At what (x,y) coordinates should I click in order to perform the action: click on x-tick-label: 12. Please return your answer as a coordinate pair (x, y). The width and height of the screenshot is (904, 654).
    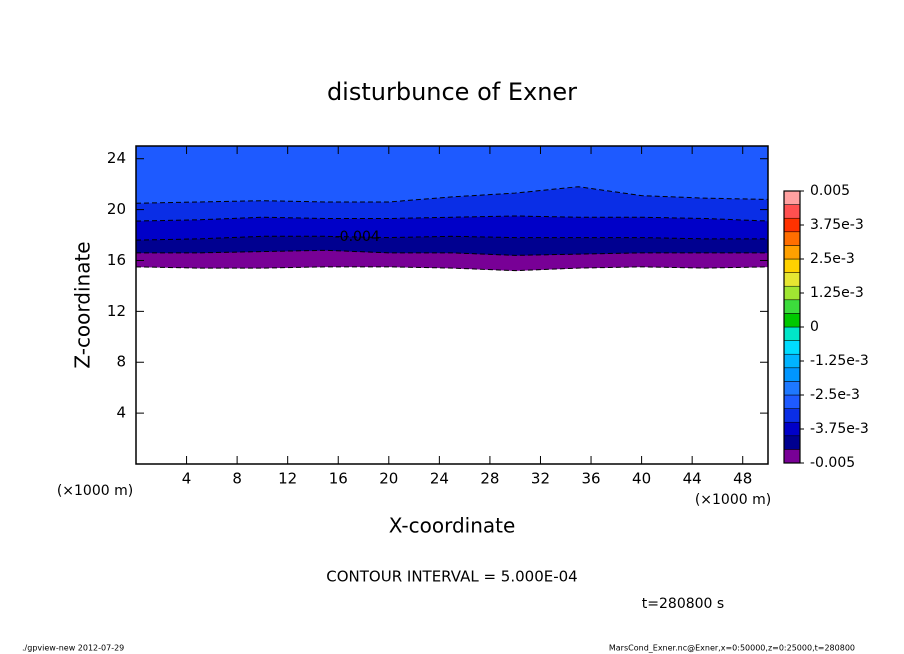
    Looking at the image, I should click on (287, 479).